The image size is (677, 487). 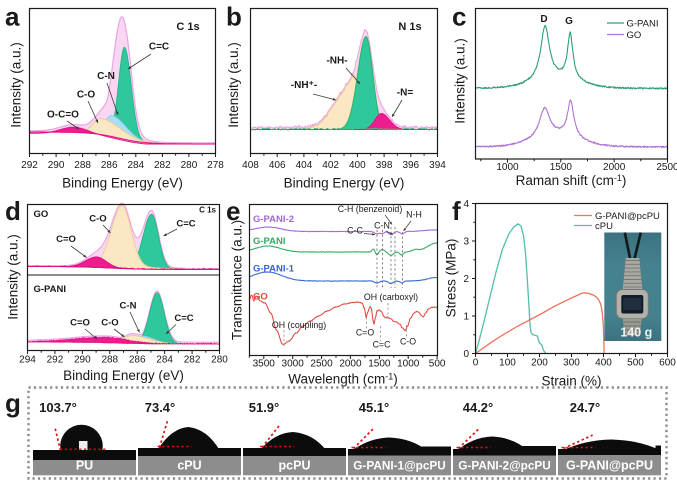 I want to click on svg-text: b, so click(x=234, y=17).